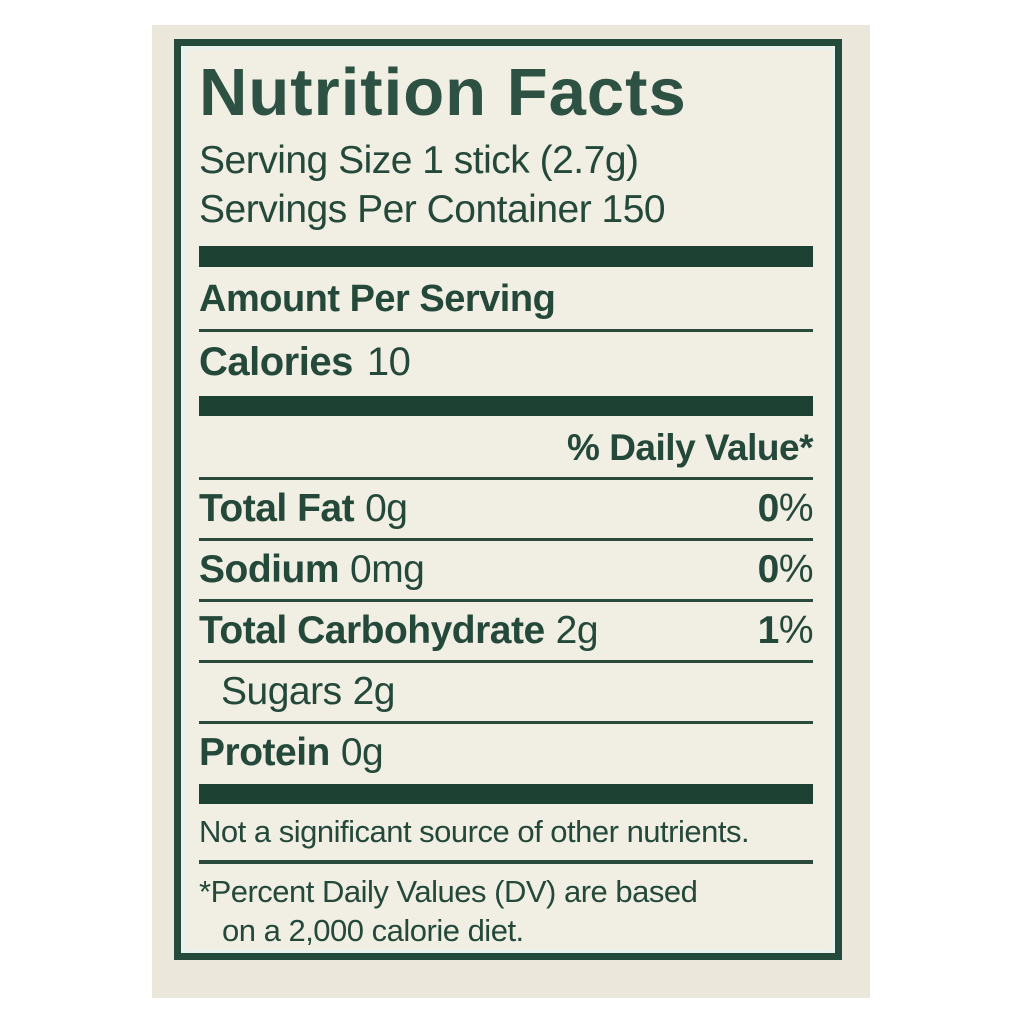 The width and height of the screenshot is (1024, 1024). I want to click on servings-per-container-line: Servings Per Container 150, so click(432, 209).